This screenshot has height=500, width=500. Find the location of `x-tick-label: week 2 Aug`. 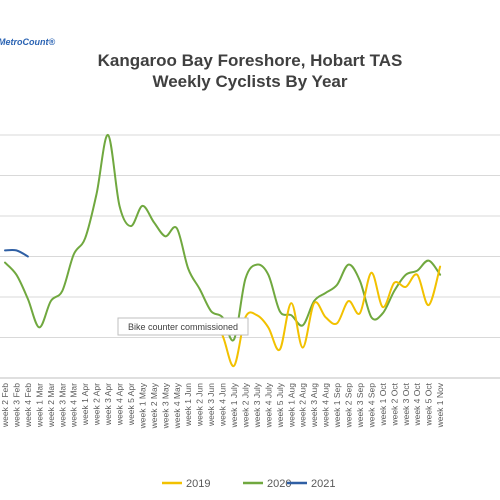

x-tick-label: week 2 Aug is located at coordinates (303, 405).